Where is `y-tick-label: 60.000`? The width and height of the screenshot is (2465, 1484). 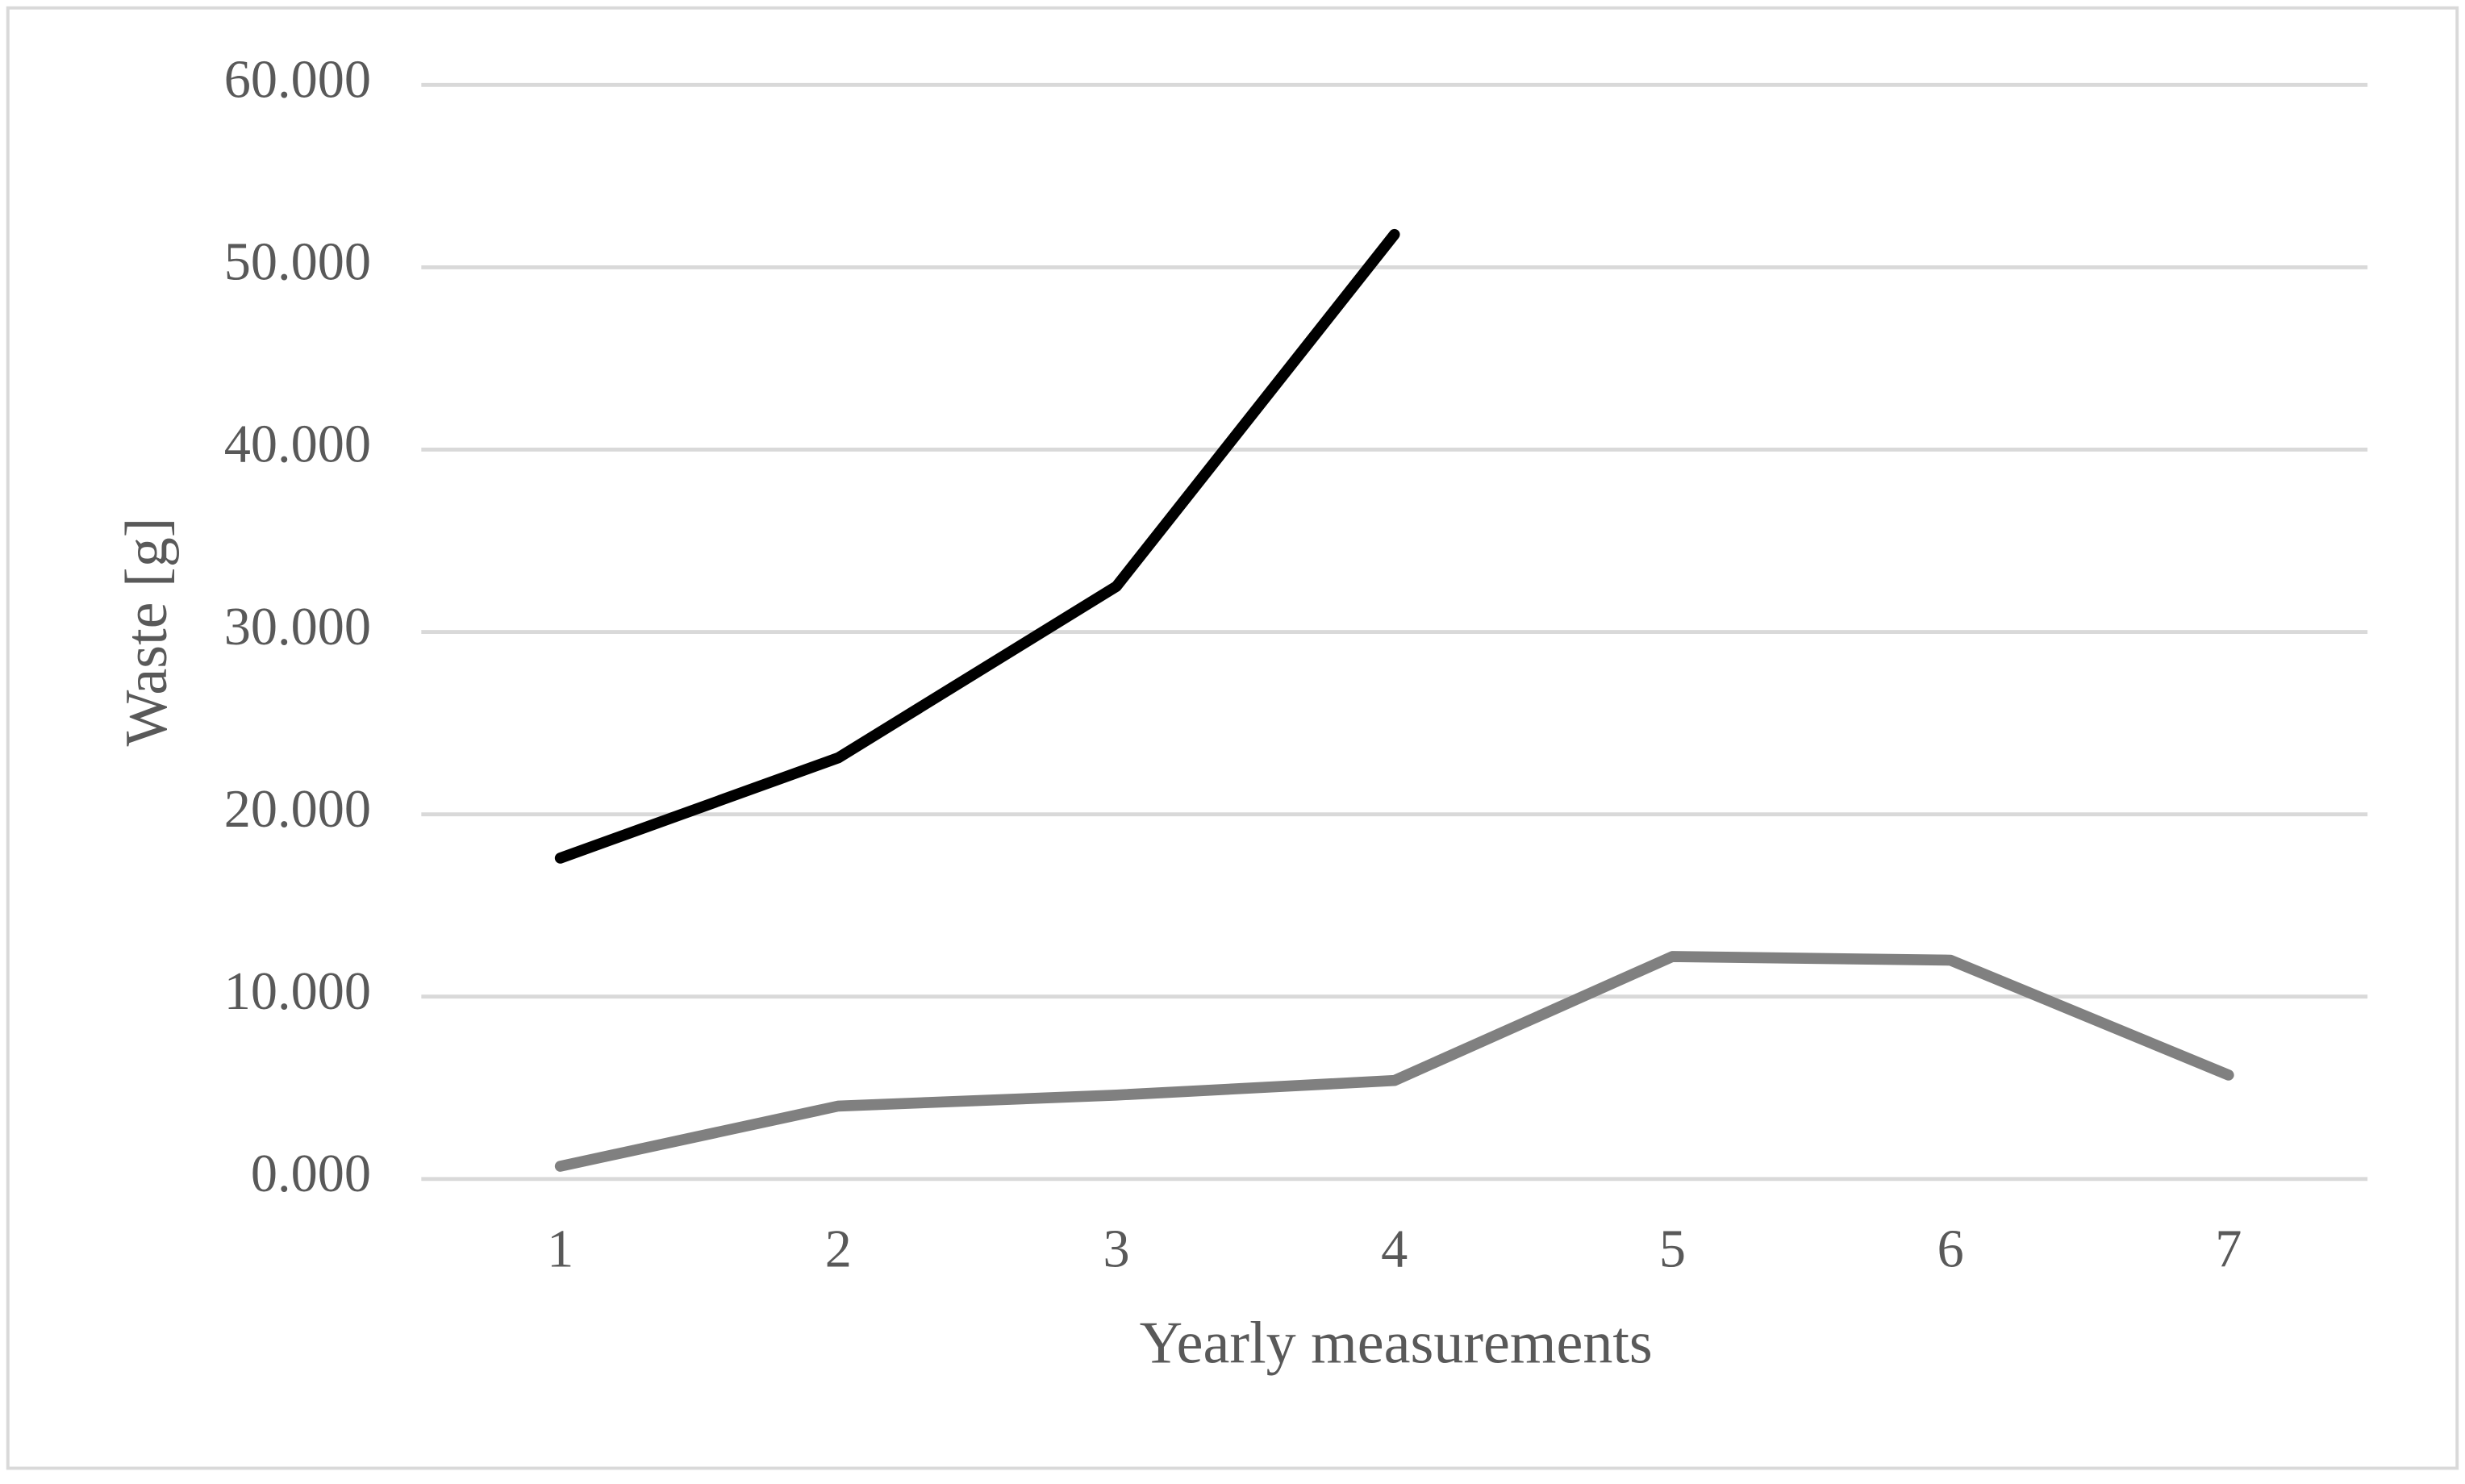
y-tick-label: 60.000 is located at coordinates (297, 80).